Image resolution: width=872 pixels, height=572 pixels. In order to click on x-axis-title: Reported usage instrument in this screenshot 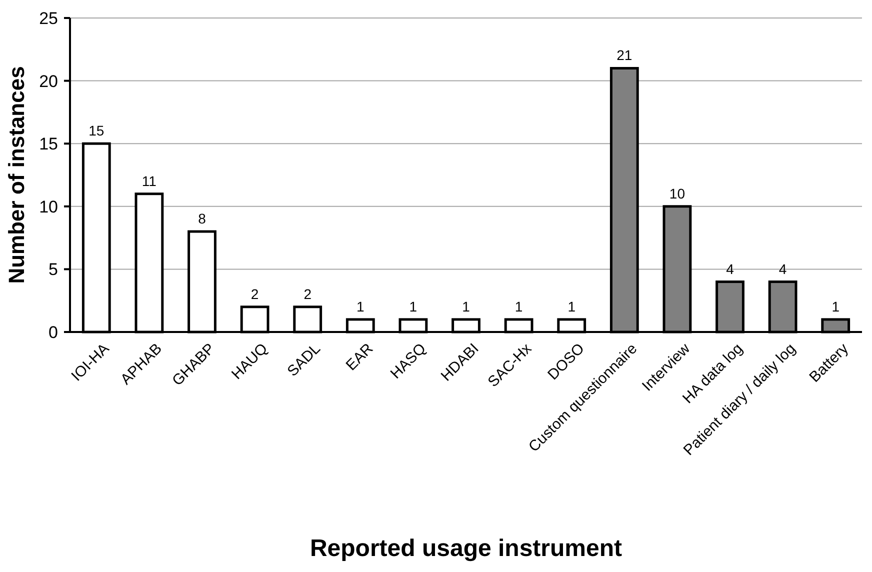, I will do `click(466, 548)`.